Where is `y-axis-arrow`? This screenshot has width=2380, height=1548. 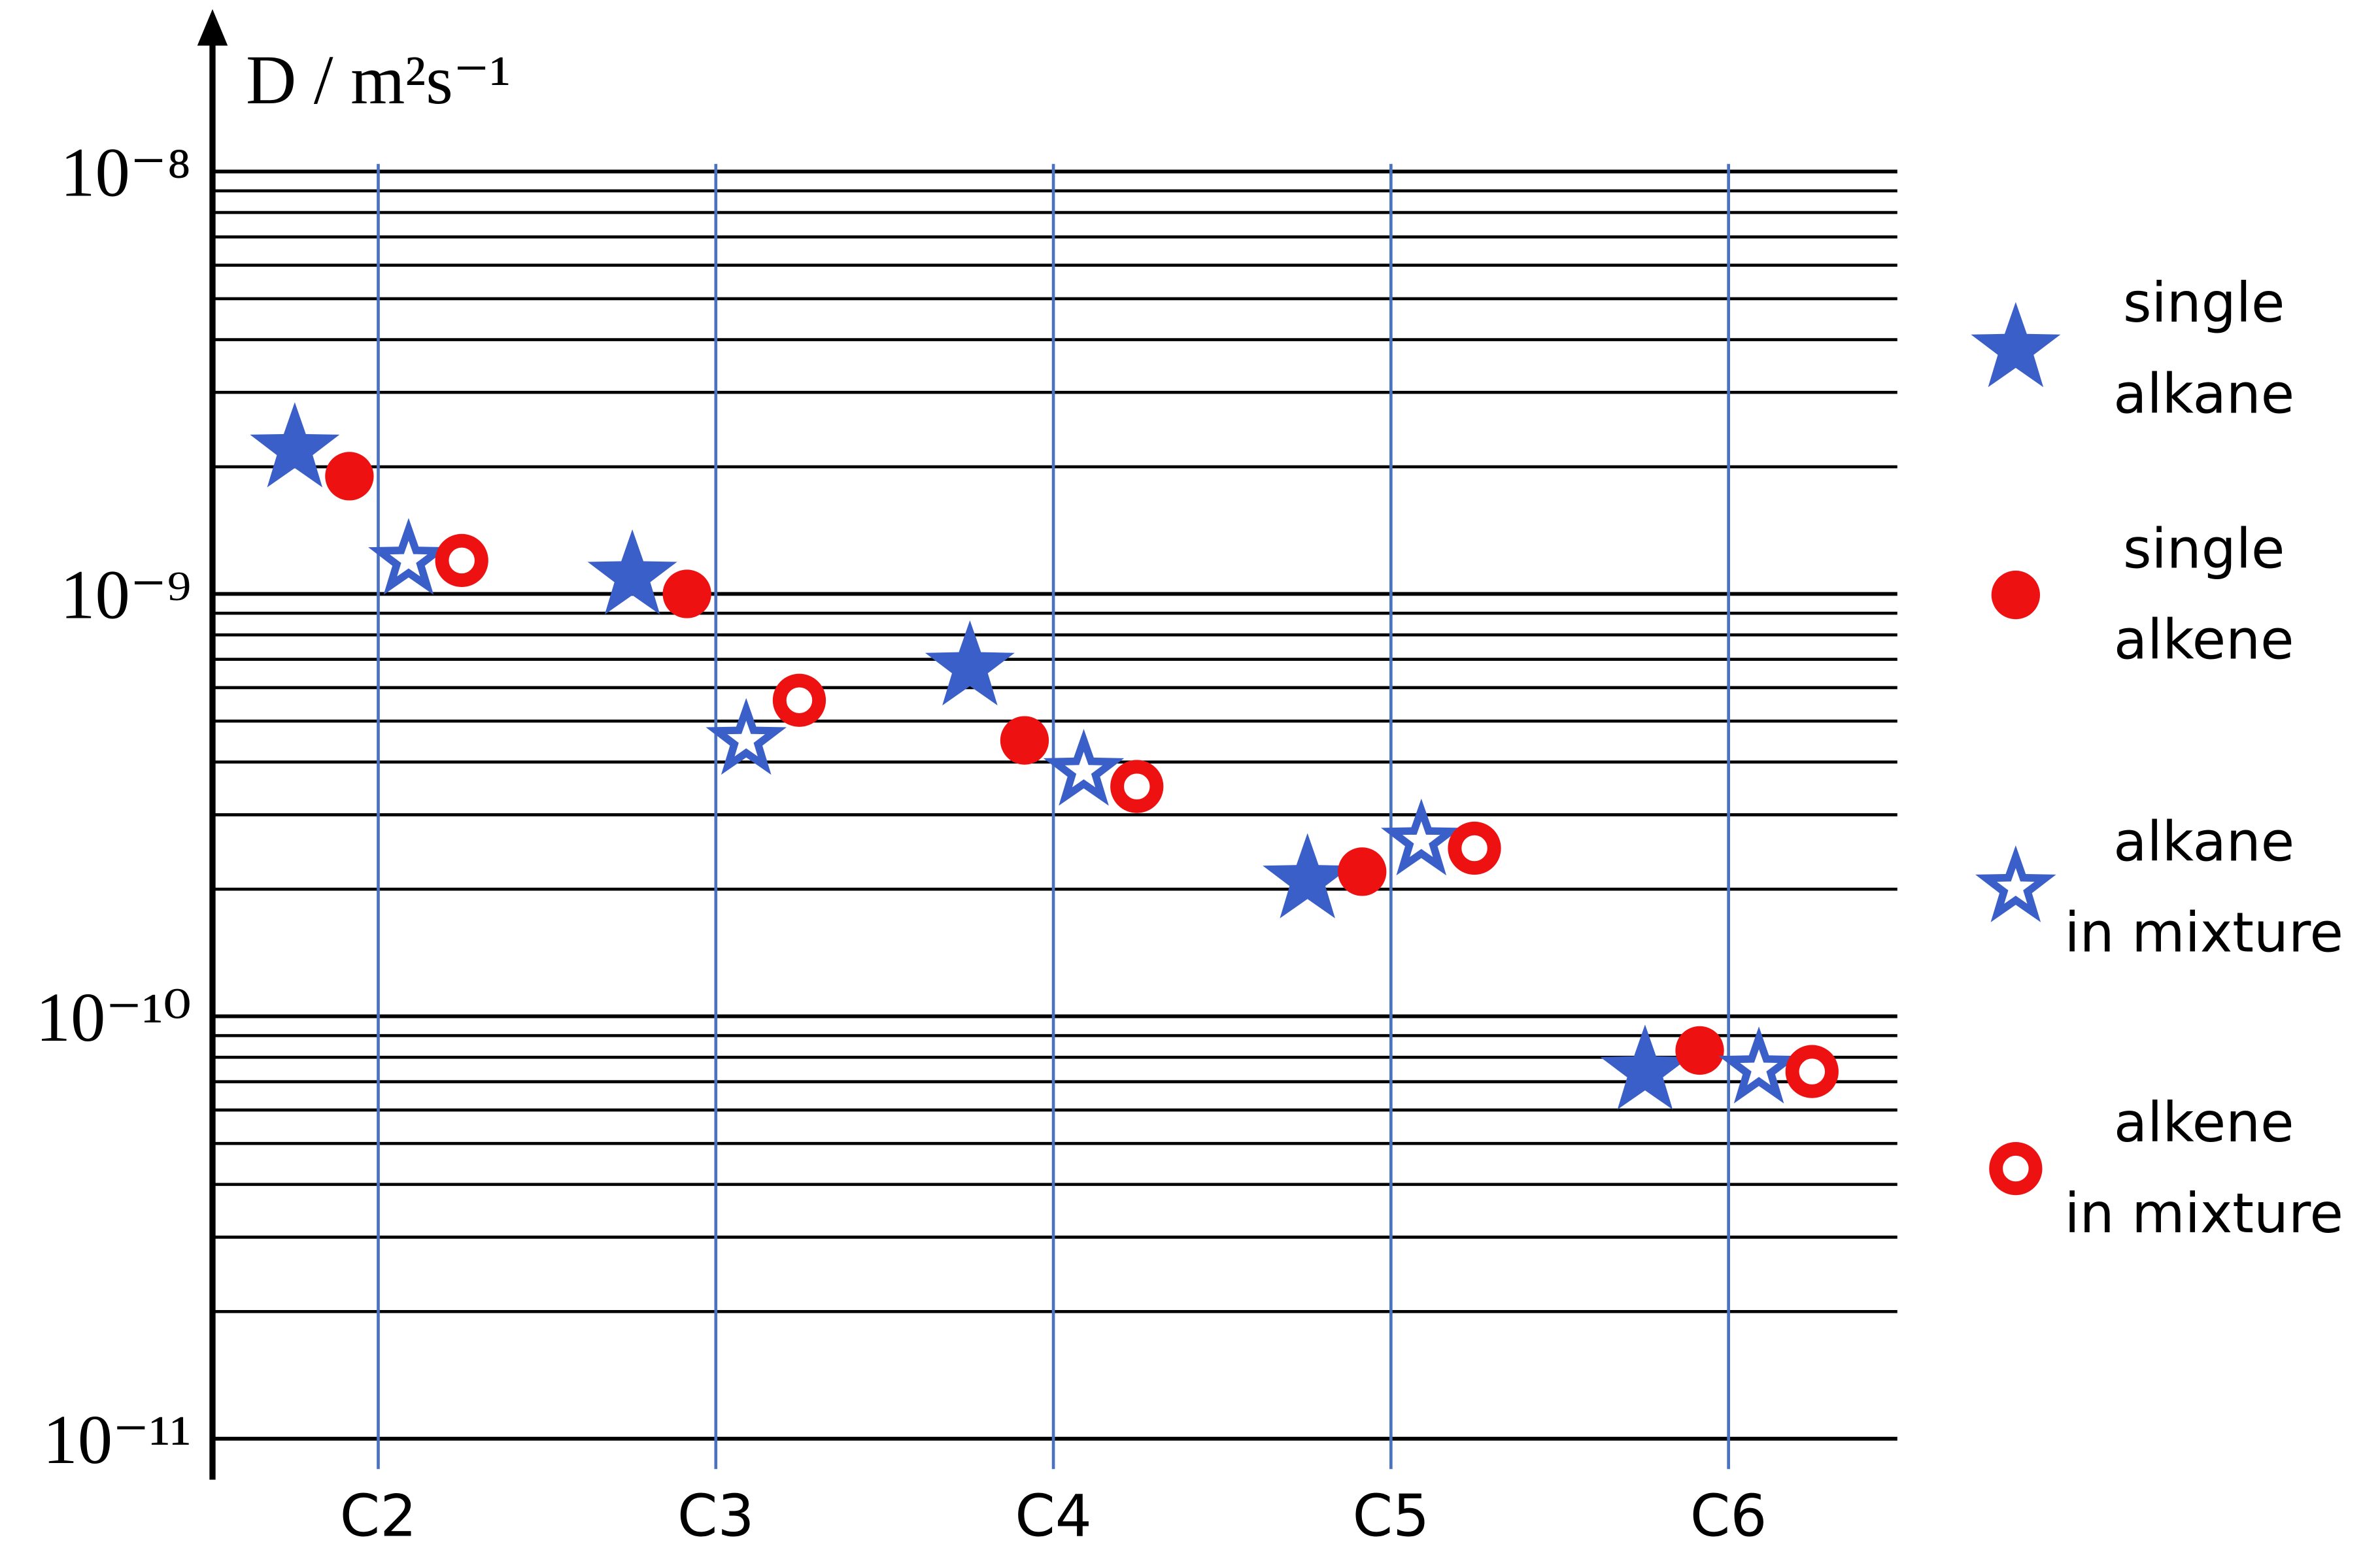 y-axis-arrow is located at coordinates (212, 27).